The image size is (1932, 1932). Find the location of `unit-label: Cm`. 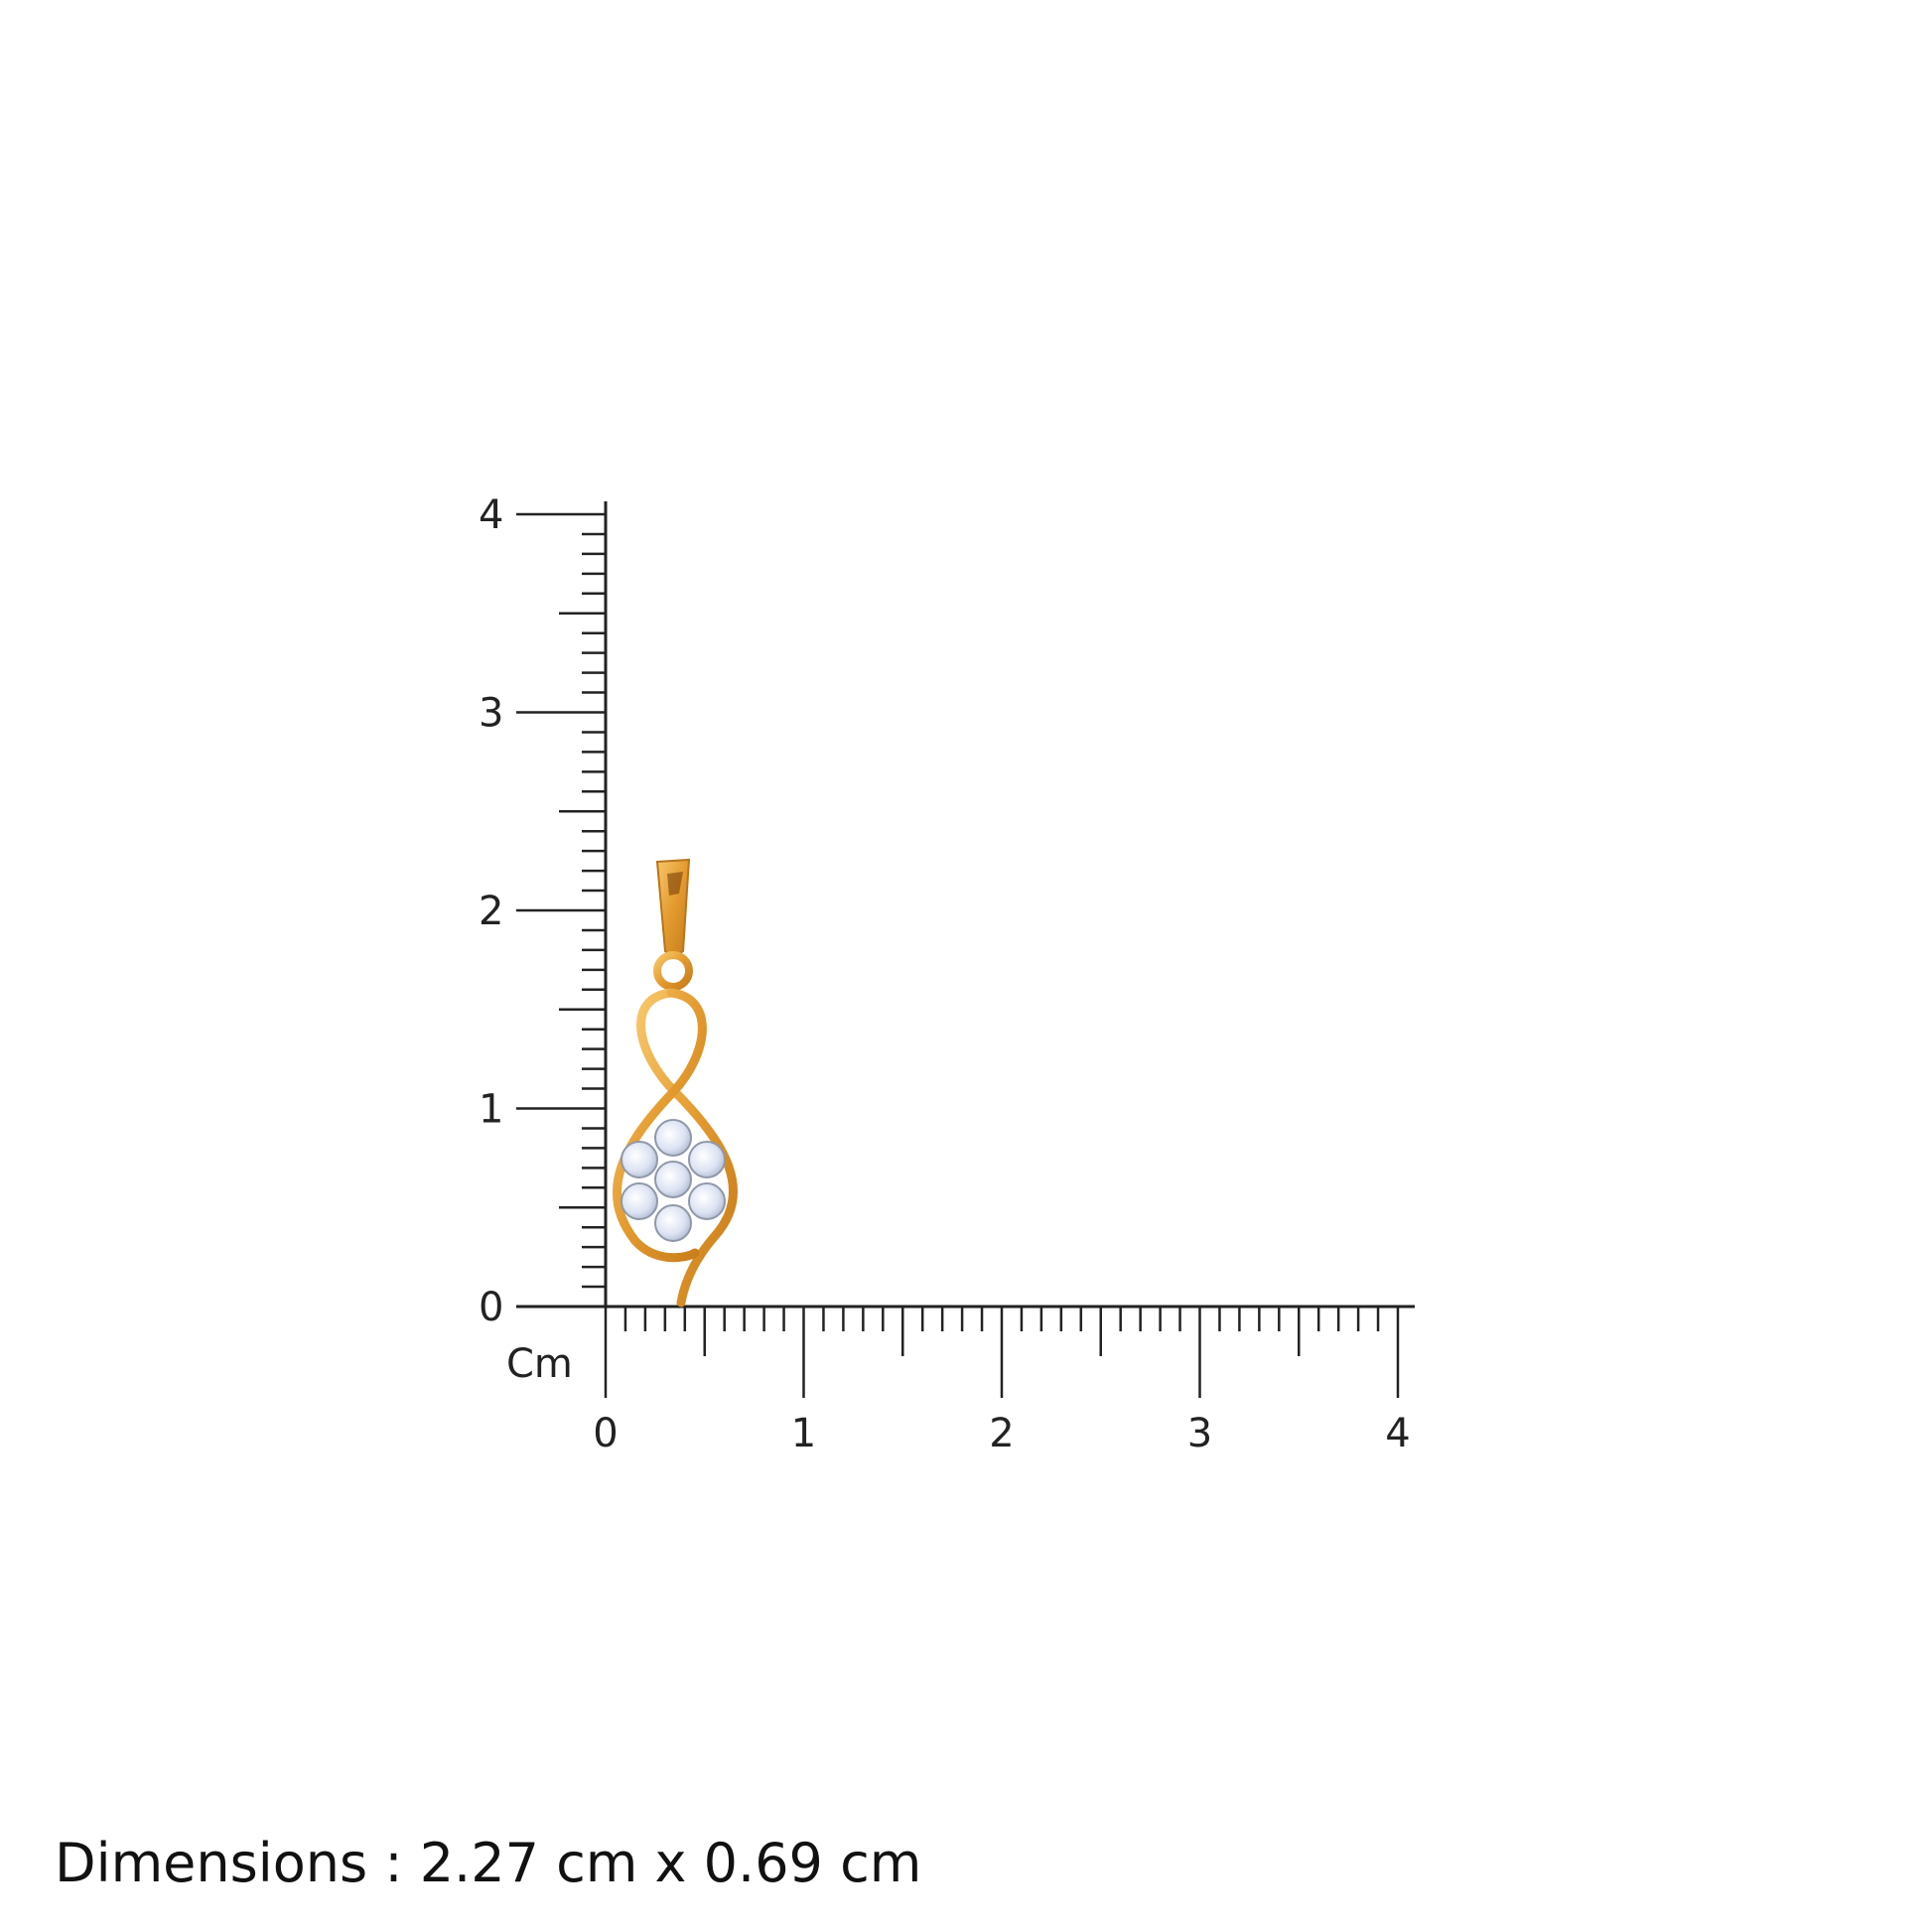

unit-label: Cm is located at coordinates (540, 1364).